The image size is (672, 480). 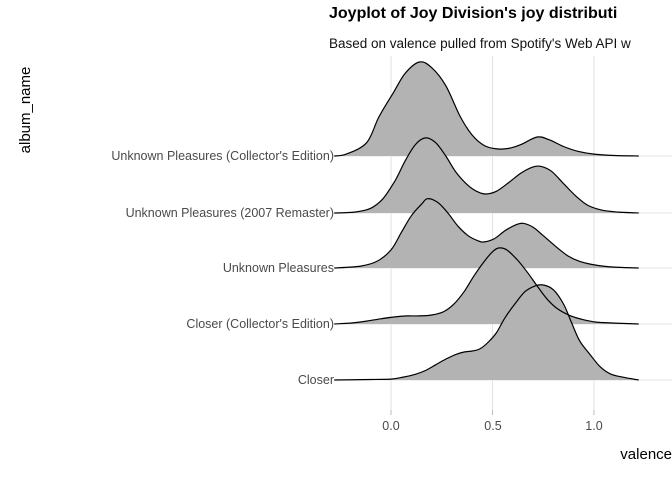 I want to click on x-tick-label-0: 0.0, so click(x=391, y=426).